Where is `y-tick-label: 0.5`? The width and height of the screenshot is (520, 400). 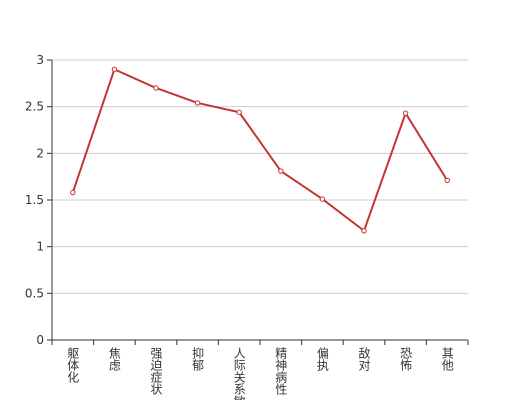
y-tick-label: 0.5 is located at coordinates (34, 293).